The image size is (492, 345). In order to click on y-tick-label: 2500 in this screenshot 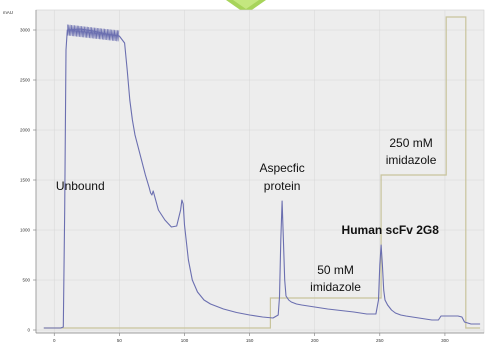, I will do `click(25, 80)`.